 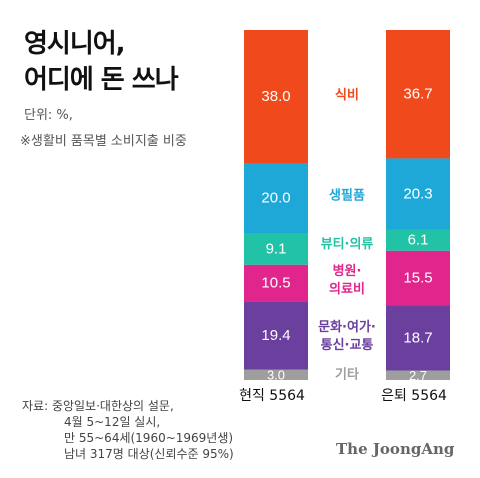 What do you see at coordinates (347, 244) in the screenshot?
I see `series-label: 뷰티·의류` at bounding box center [347, 244].